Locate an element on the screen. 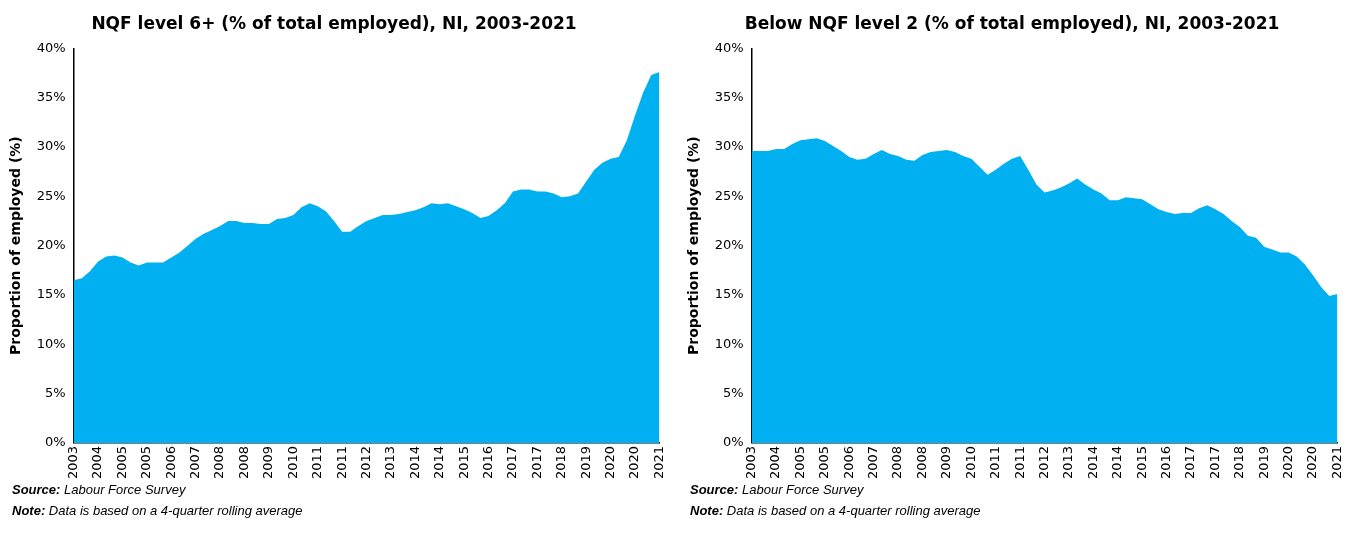 The height and width of the screenshot is (538, 1356). chart-title: NQF level 6+ (% of total employed), NI, 2003-2021 is located at coordinates (334, 22).